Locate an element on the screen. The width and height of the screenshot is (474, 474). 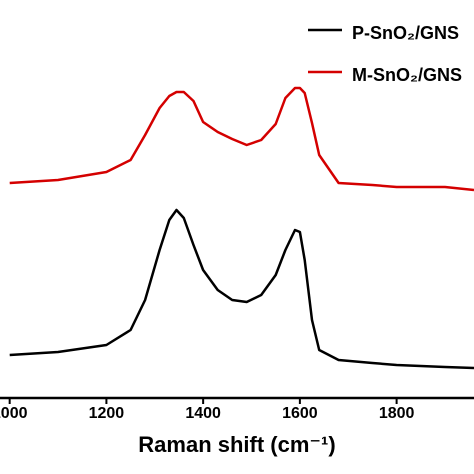
x-tick-label: 1600 is located at coordinates (300, 413).